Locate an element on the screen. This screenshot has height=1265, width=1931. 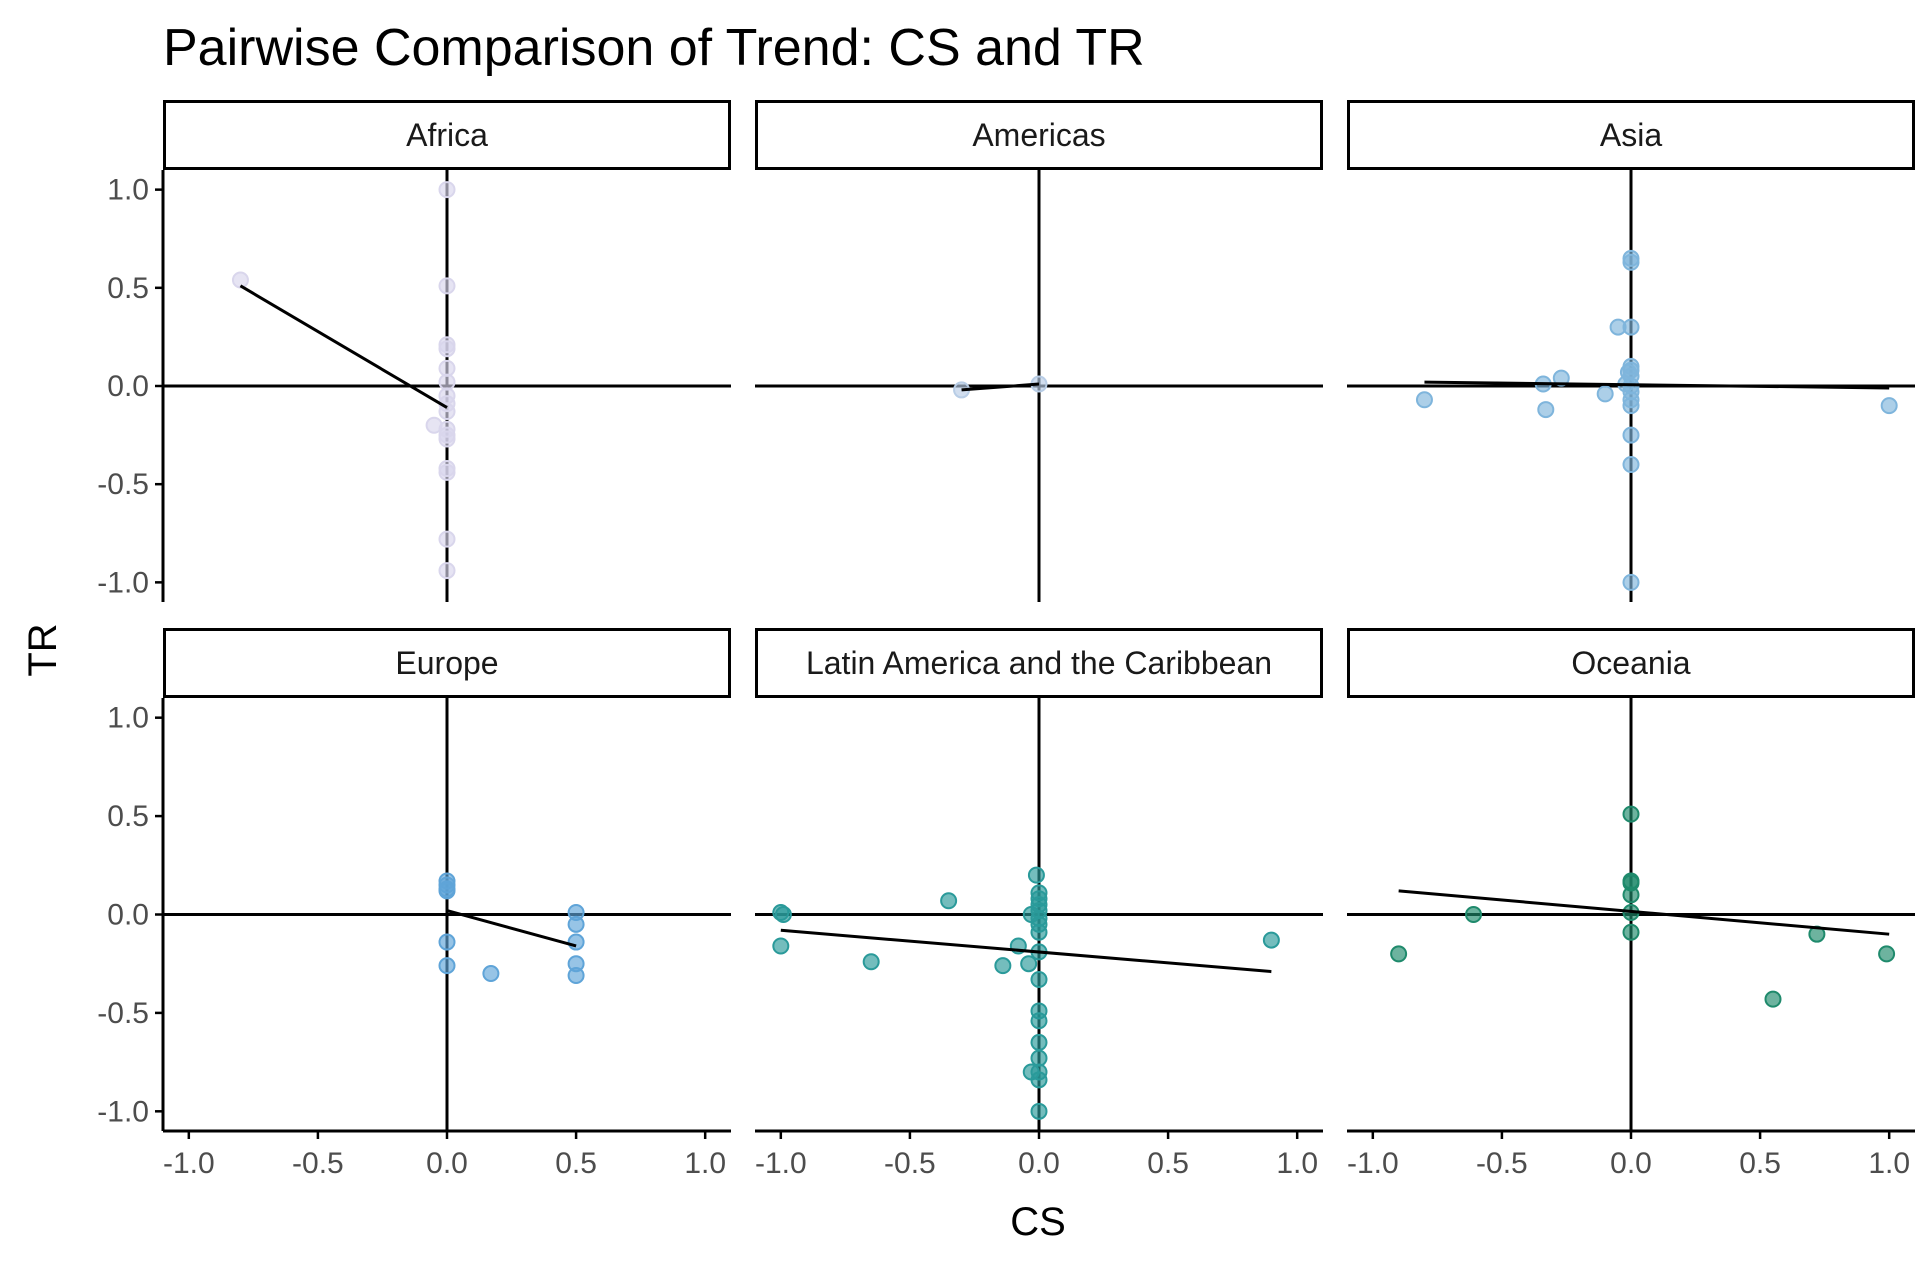
panel-americas: Americas is located at coordinates (1039, 351).